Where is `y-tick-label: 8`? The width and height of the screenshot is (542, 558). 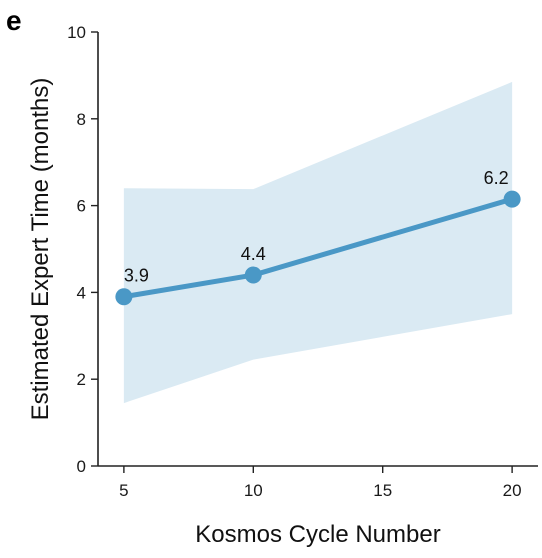
y-tick-label: 8 is located at coordinates (81, 119).